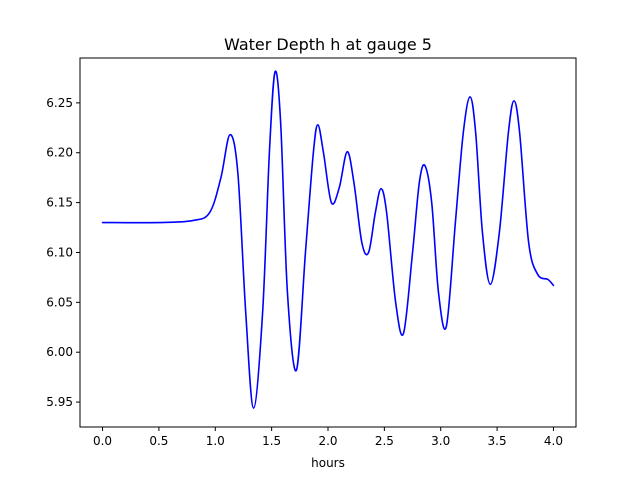 The height and width of the screenshot is (480, 640). I want to click on y-tick-label: 6.00, so click(59, 352).